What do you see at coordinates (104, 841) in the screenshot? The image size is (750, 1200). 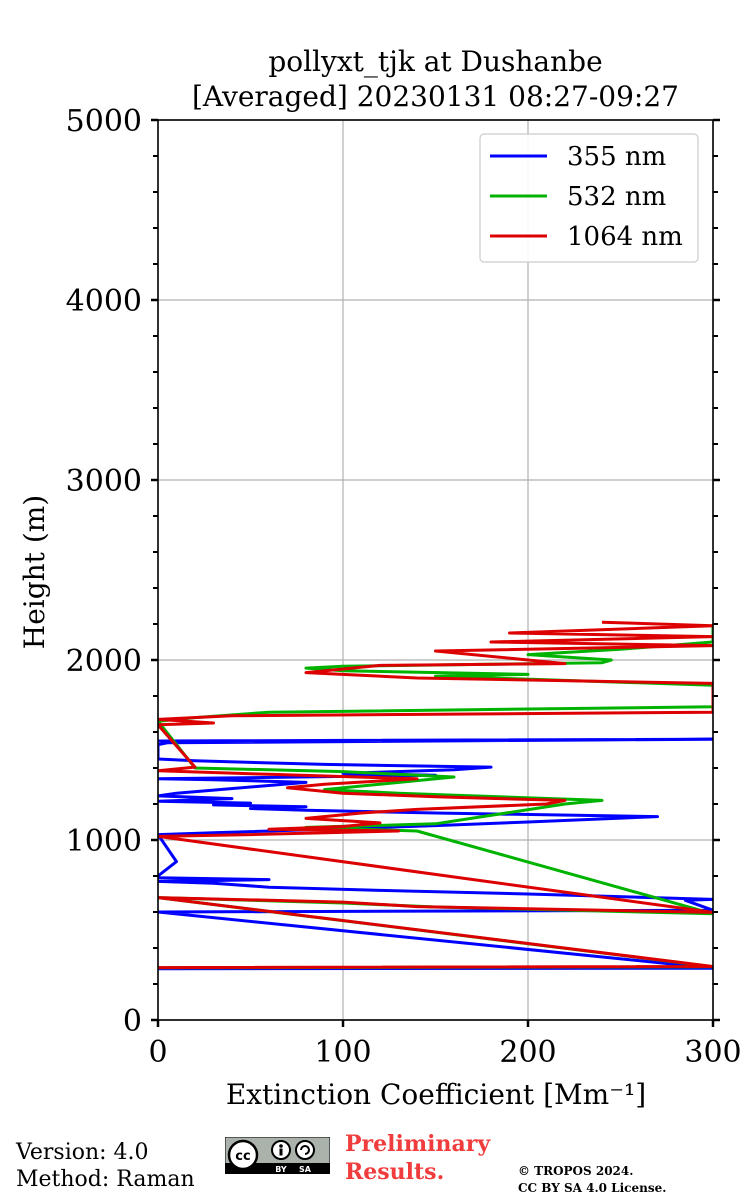 I see `y-tick-label: 1000` at bounding box center [104, 841].